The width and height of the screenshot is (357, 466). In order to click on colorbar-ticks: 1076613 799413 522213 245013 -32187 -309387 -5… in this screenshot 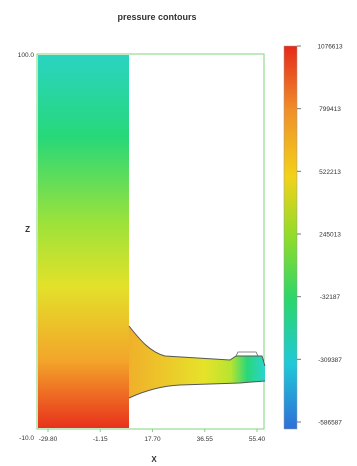, I will do `click(320, 235)`.